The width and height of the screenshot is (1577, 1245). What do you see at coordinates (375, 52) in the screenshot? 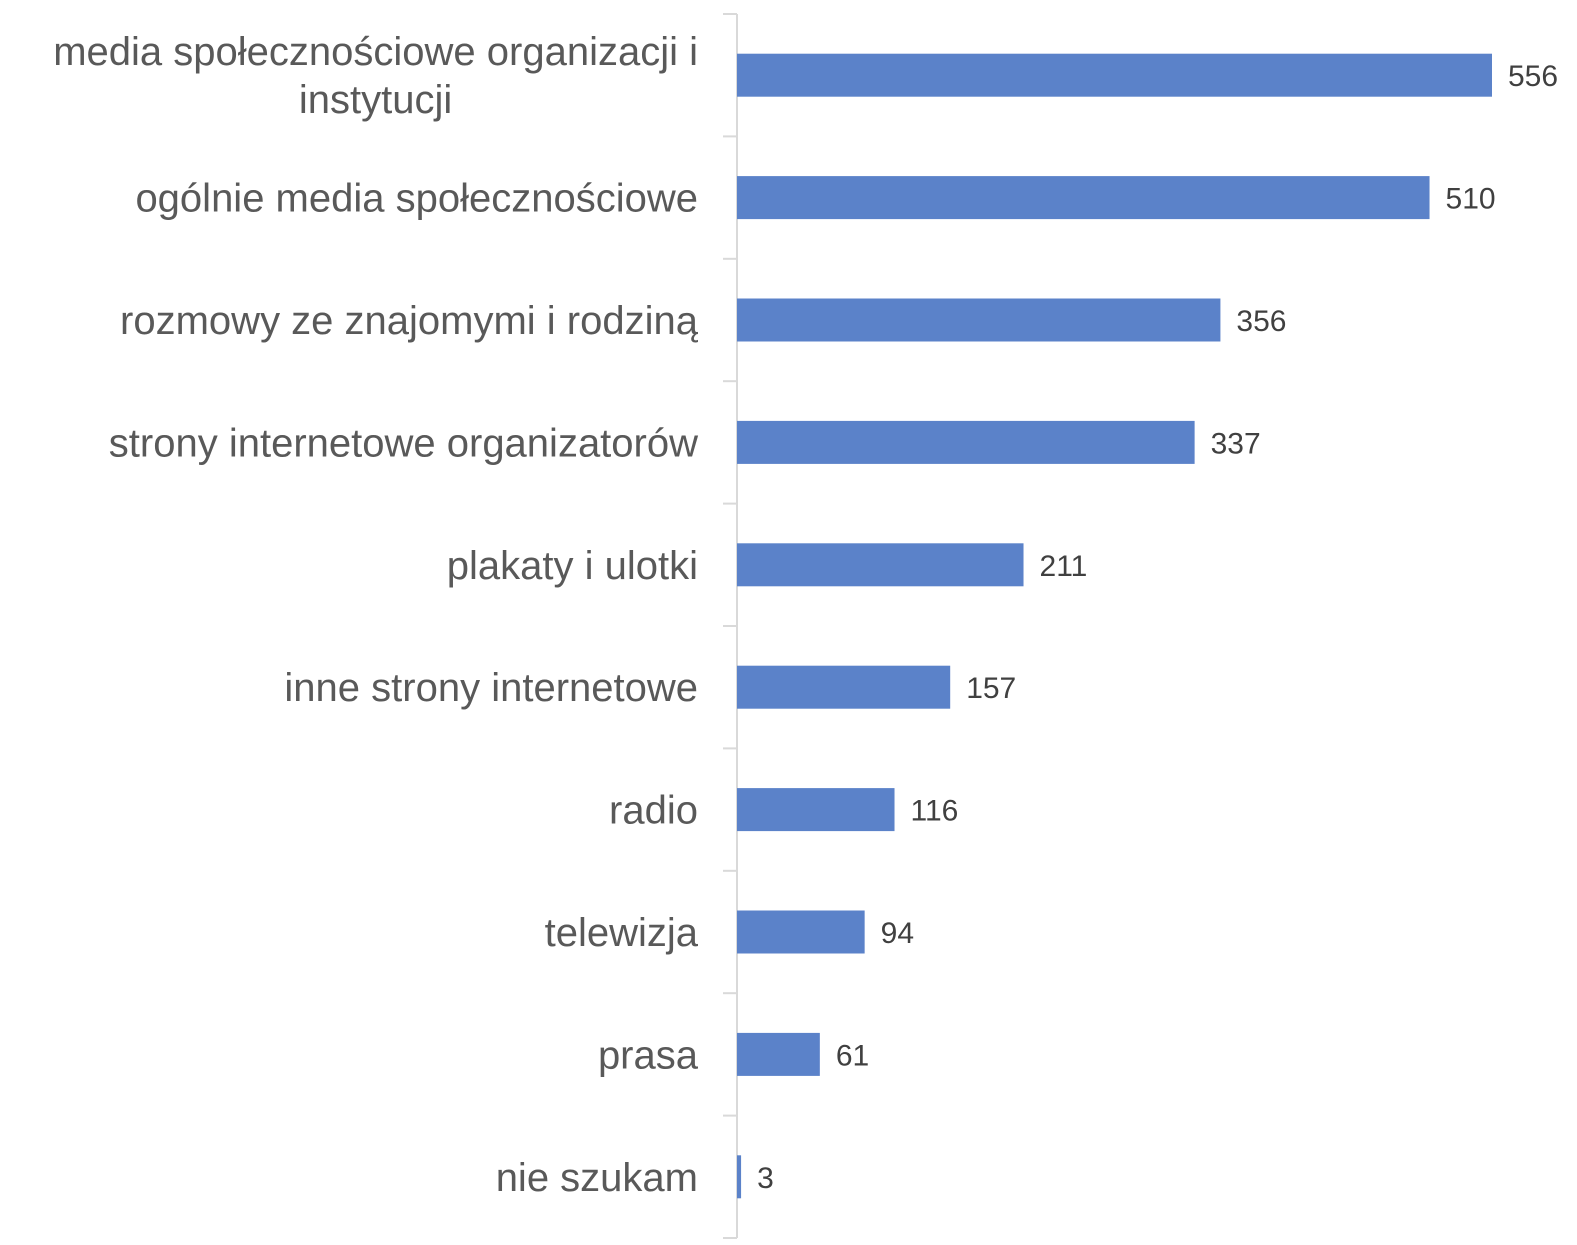
I see `category-label-line: media społecznościowe organizacji i` at bounding box center [375, 52].